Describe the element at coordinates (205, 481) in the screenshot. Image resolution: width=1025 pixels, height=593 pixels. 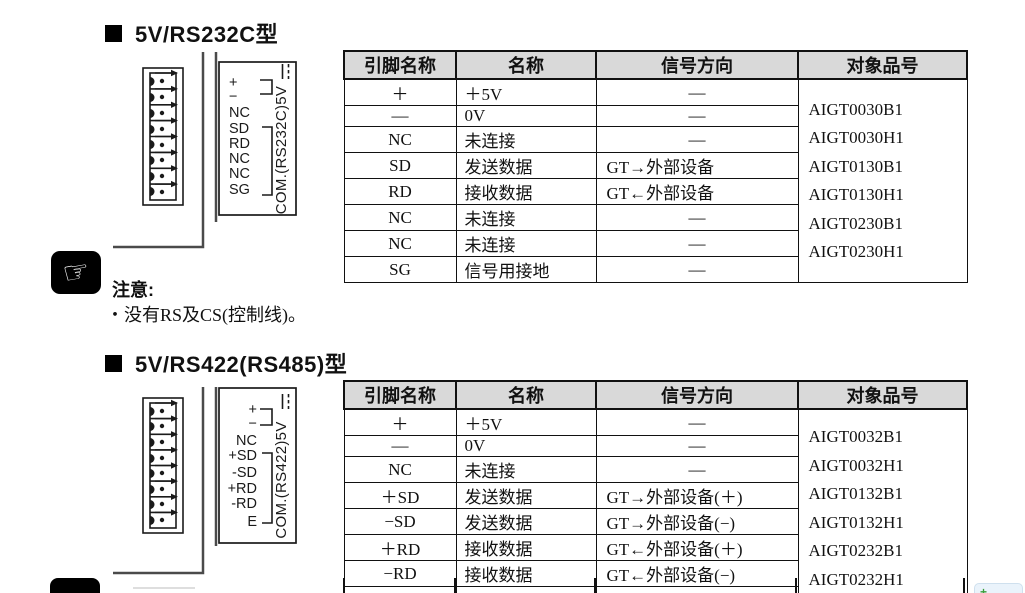
I see `rs422-connector-diagram: + − NC +SD -SD +RD -RD E COM.(RS422)5V` at that location.